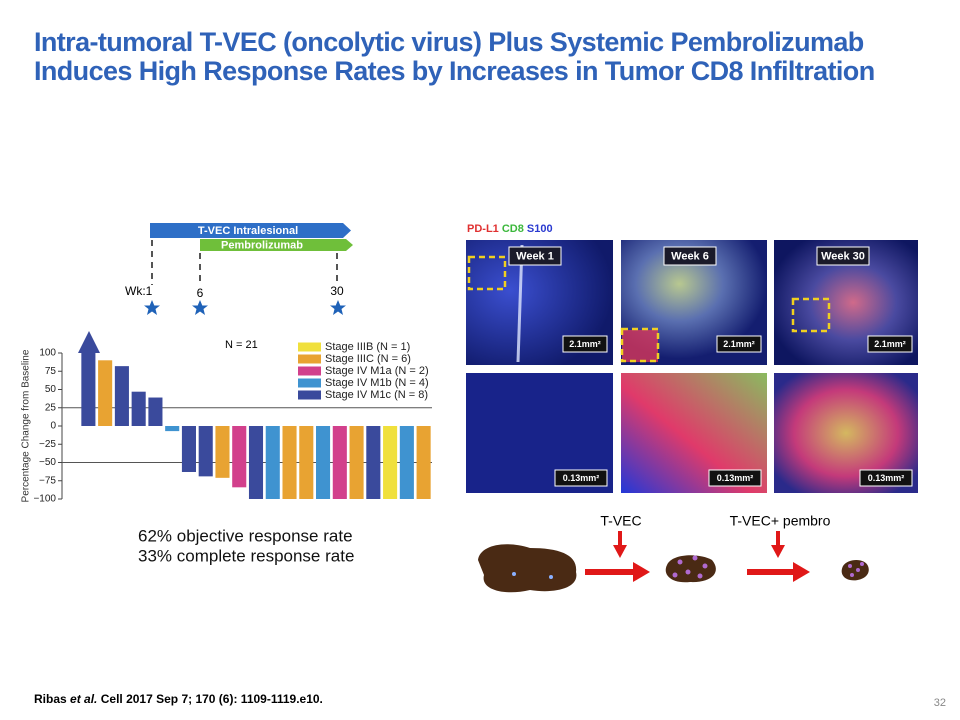 This screenshot has height=720, width=960. I want to click on legend-label: Stage IV M1a (N = 2), so click(377, 371).